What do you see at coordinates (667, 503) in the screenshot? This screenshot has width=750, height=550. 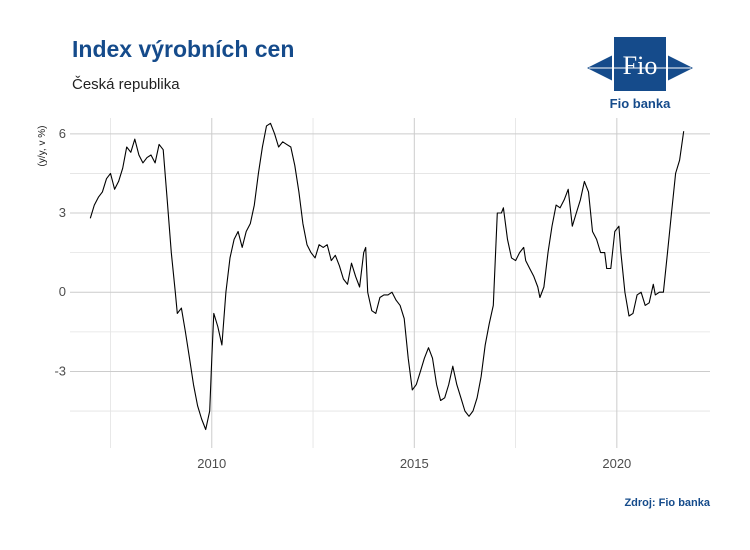 I see `source-note: Zdroj: Fio banka` at bounding box center [667, 503].